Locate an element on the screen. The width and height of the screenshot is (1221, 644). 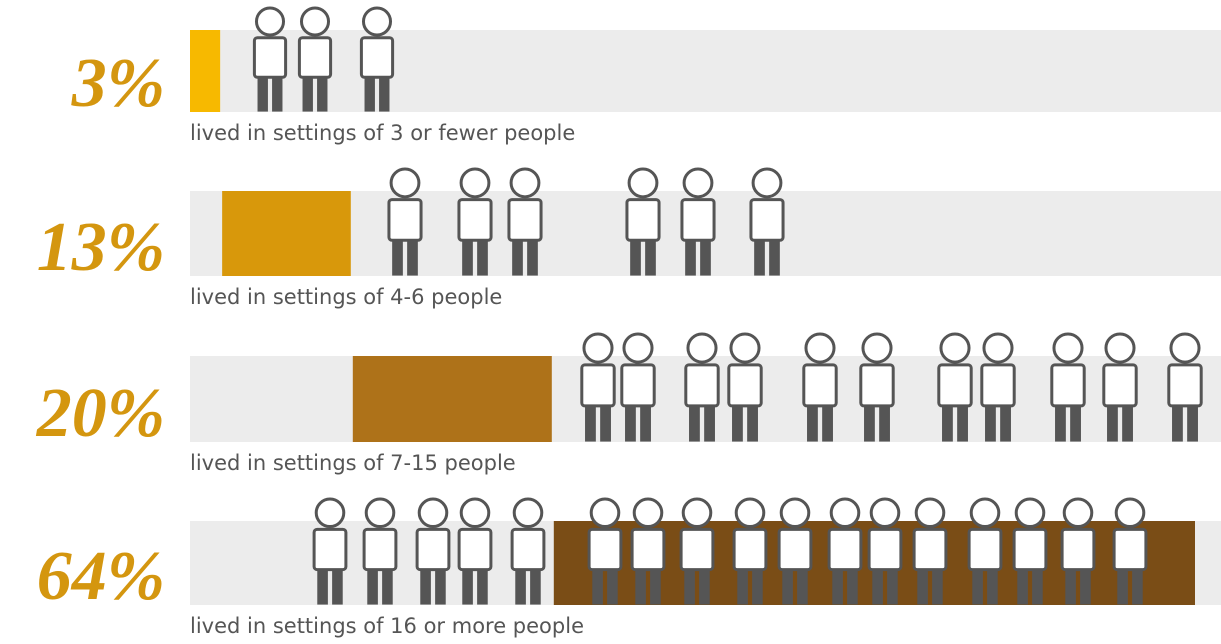
value-label: 64% is located at coordinates (101, 576).